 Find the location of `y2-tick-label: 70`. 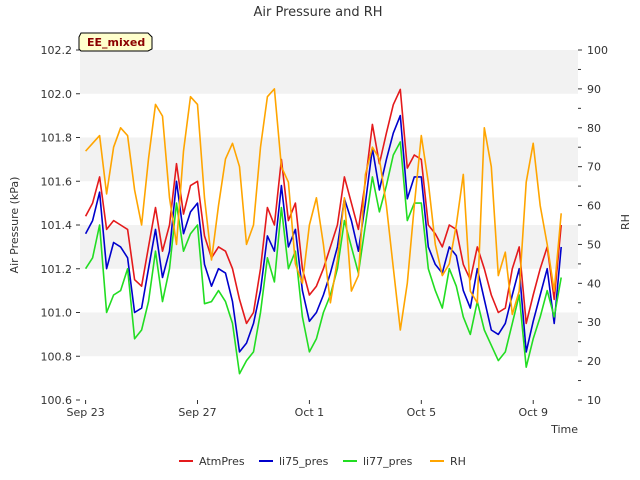

y2-tick-label: 70 is located at coordinates (594, 167).